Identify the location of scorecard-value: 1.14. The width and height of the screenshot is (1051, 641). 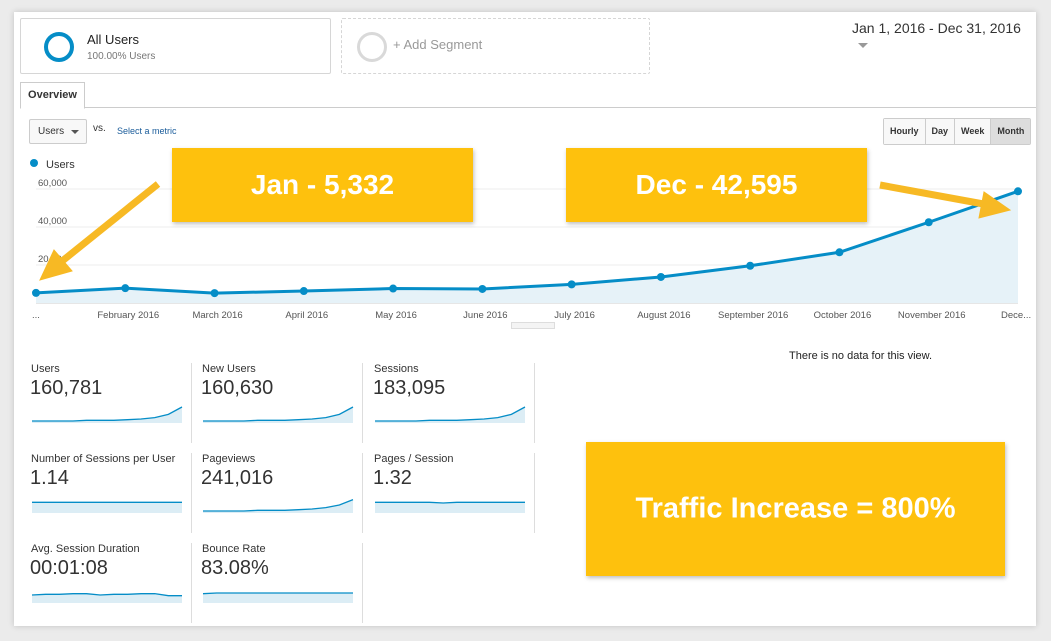
(49, 478).